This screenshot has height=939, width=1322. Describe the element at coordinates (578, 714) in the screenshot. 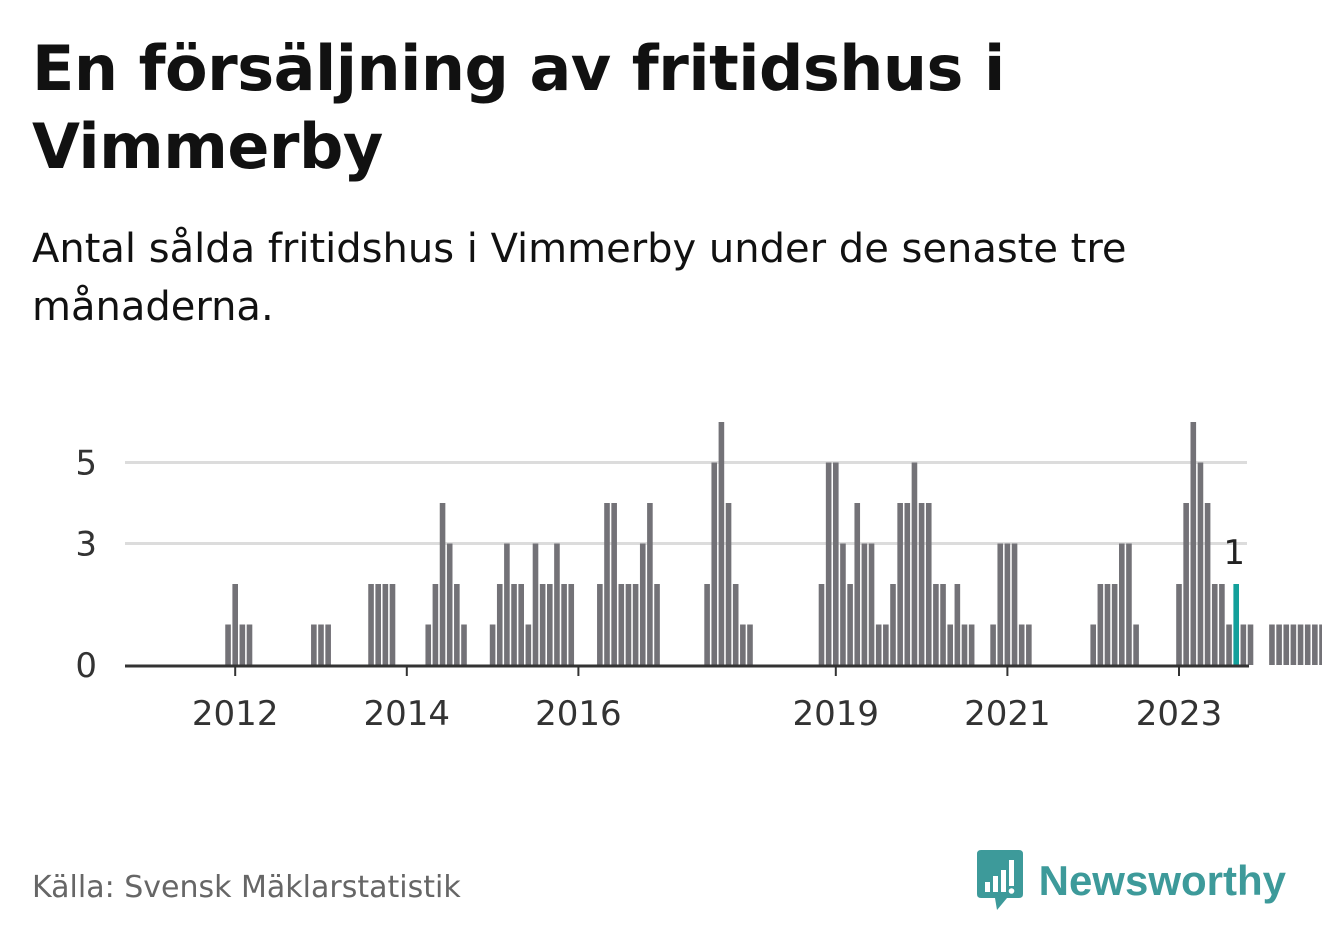

I see `x-tick-label: 2016` at that location.